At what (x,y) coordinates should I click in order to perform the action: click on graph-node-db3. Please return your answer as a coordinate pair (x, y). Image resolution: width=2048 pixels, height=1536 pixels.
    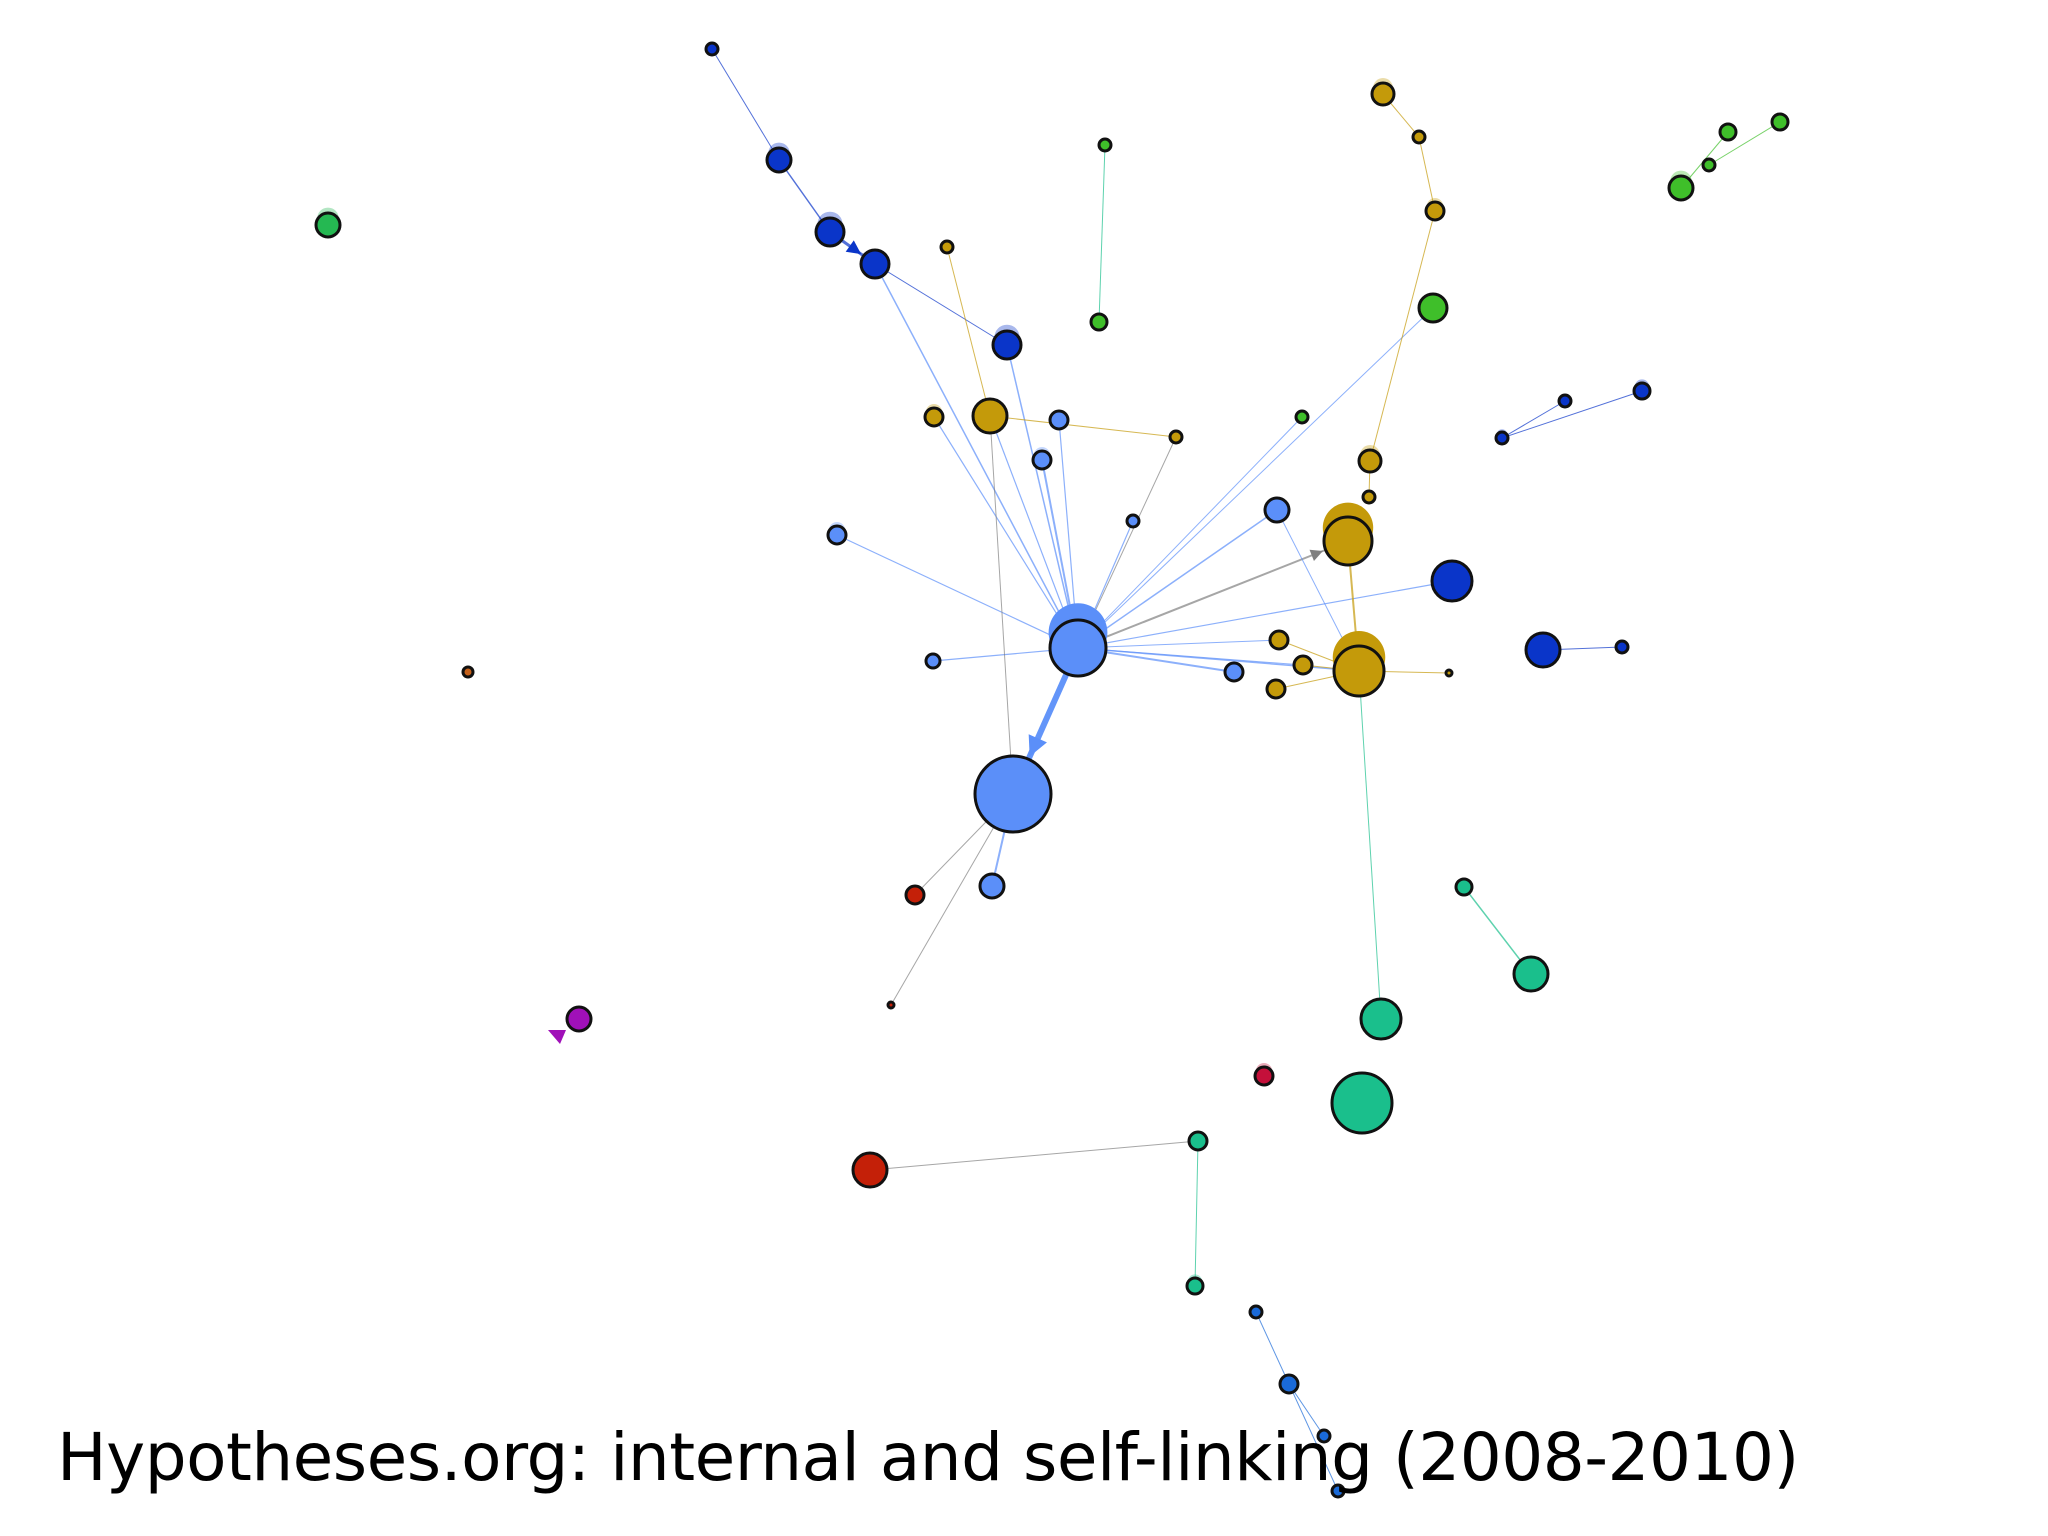
    Looking at the image, I should click on (875, 264).